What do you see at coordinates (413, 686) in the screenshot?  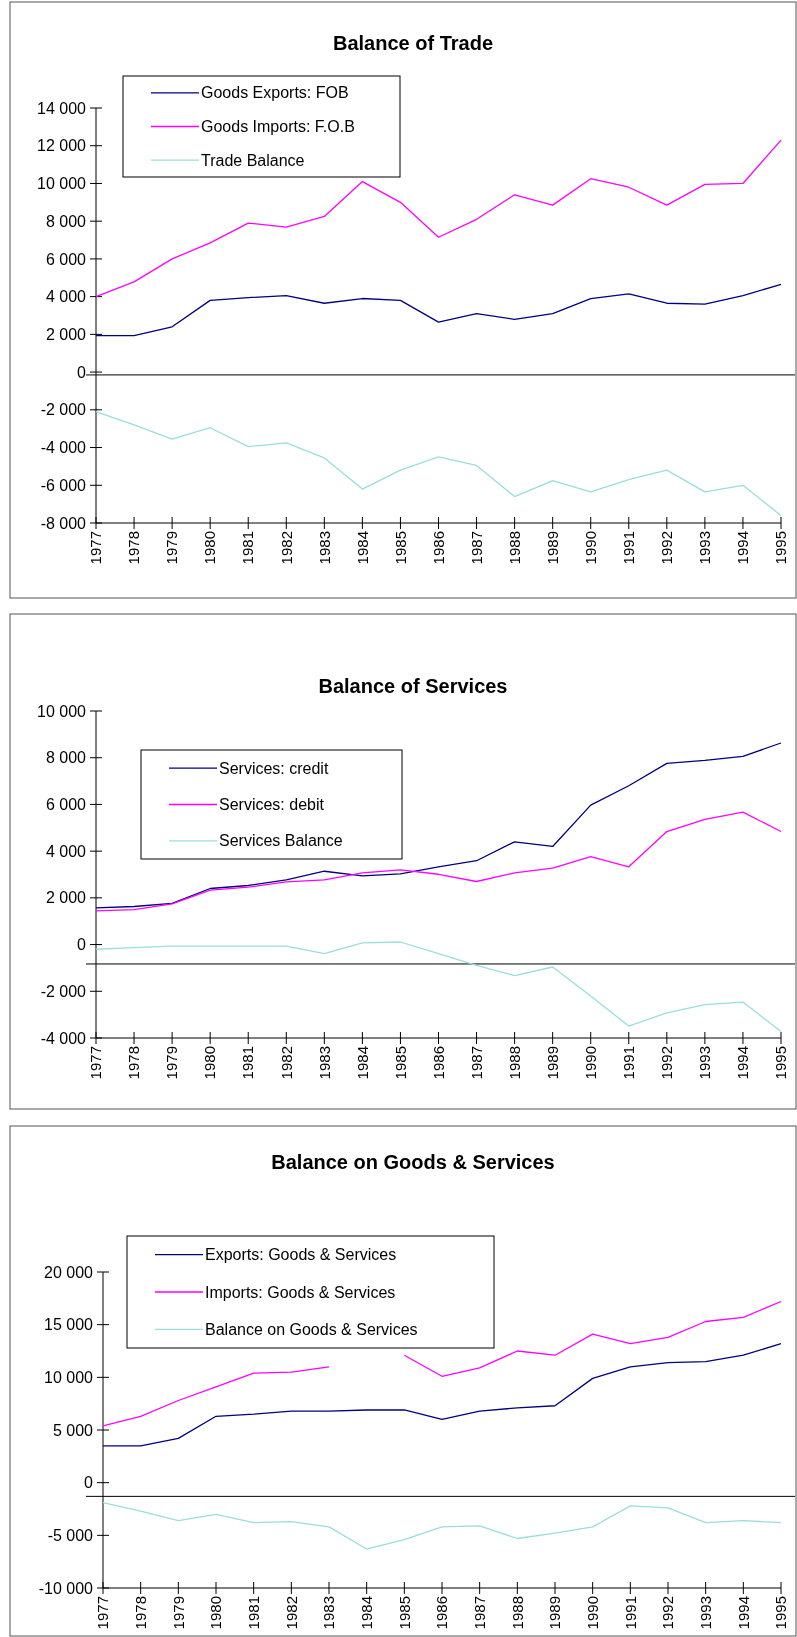 I see `chart-title: Balance of Services` at bounding box center [413, 686].